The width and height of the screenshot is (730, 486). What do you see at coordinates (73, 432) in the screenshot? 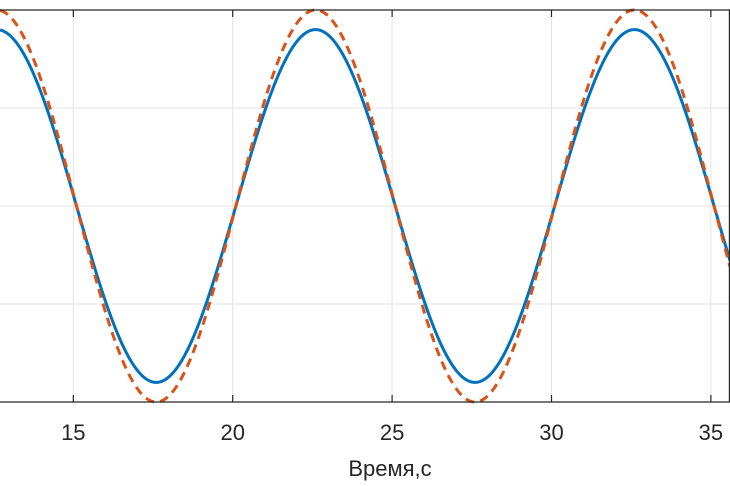
I see `x-tick-label-0: 15` at bounding box center [73, 432].